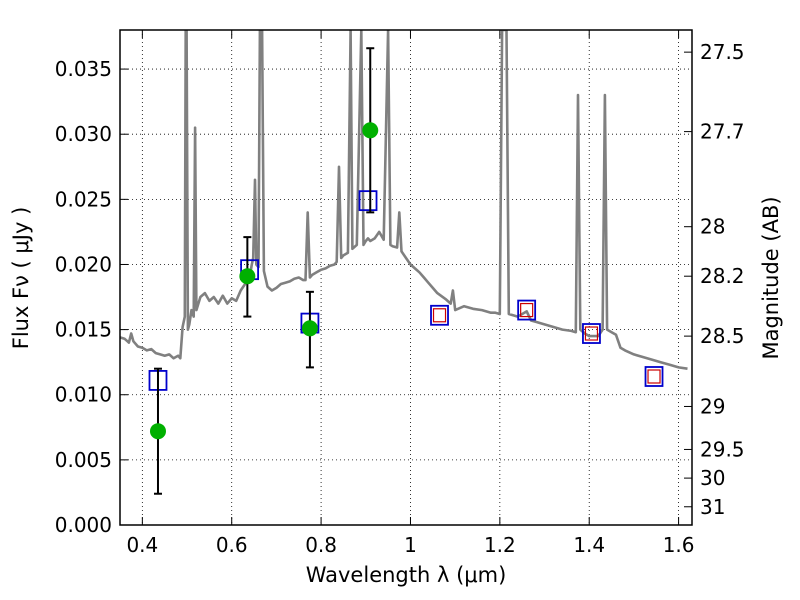  I want to click on y-tick-label: 0.025, so click(83, 199).